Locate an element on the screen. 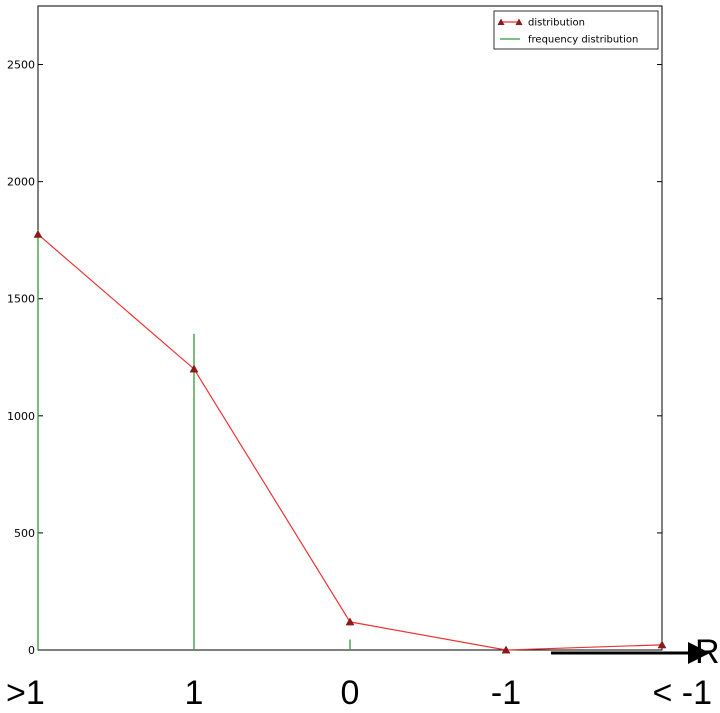 The height and width of the screenshot is (713, 720). y-tick-label: 1000 is located at coordinates (21, 416).